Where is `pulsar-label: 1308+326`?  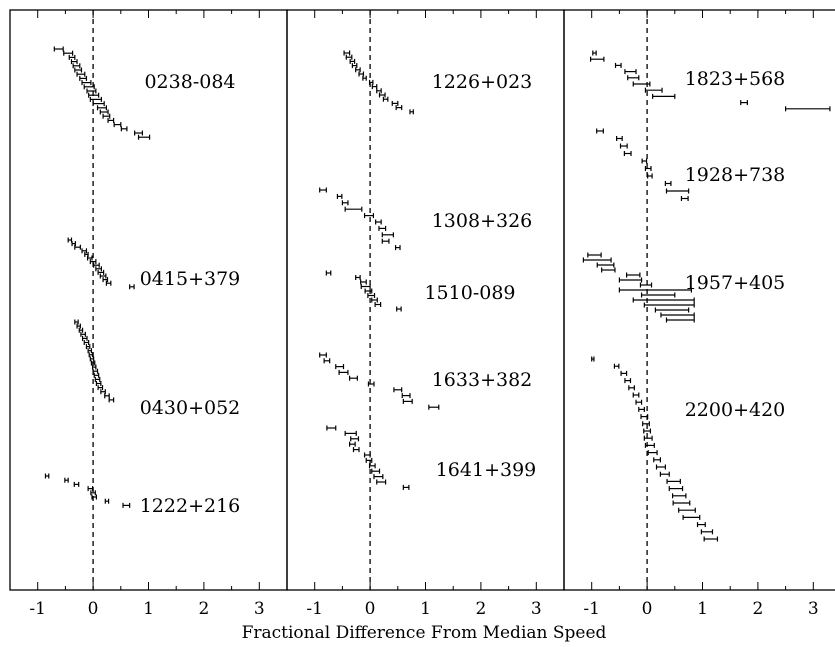 pulsar-label: 1308+326 is located at coordinates (482, 221).